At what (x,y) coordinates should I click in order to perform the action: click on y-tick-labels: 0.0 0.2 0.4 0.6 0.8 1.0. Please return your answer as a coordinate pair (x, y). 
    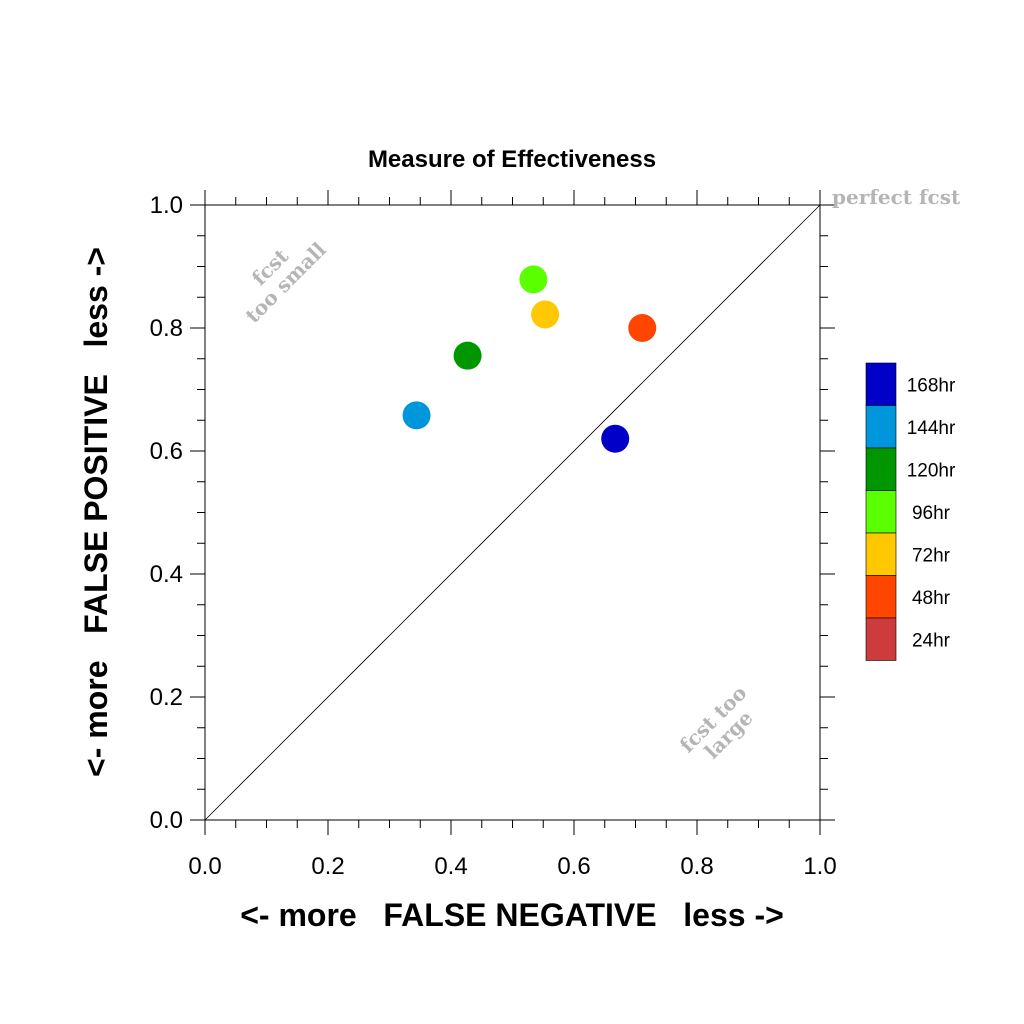
    Looking at the image, I should click on (166, 513).